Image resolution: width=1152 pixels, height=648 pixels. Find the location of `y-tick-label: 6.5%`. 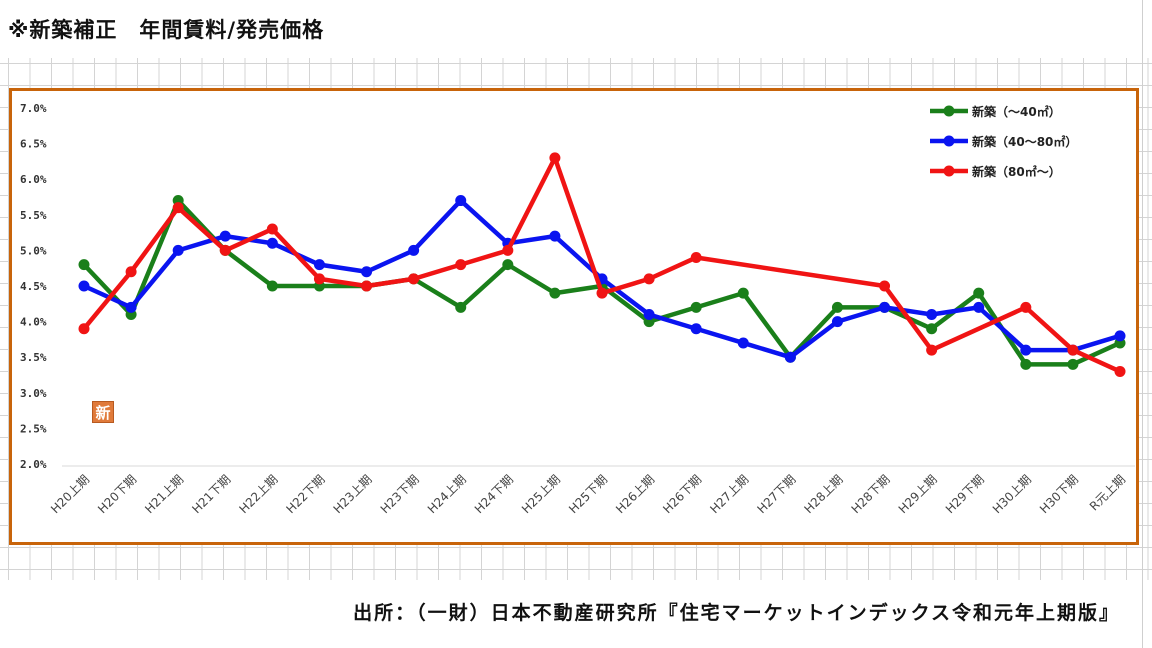

y-tick-label: 6.5% is located at coordinates (33, 144).